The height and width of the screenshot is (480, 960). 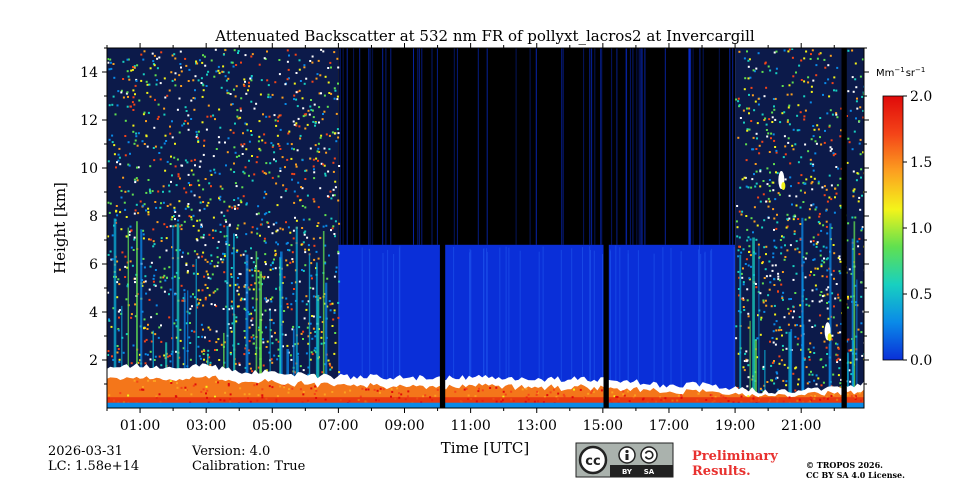 I want to click on profile-streak, so click(x=188, y=349).